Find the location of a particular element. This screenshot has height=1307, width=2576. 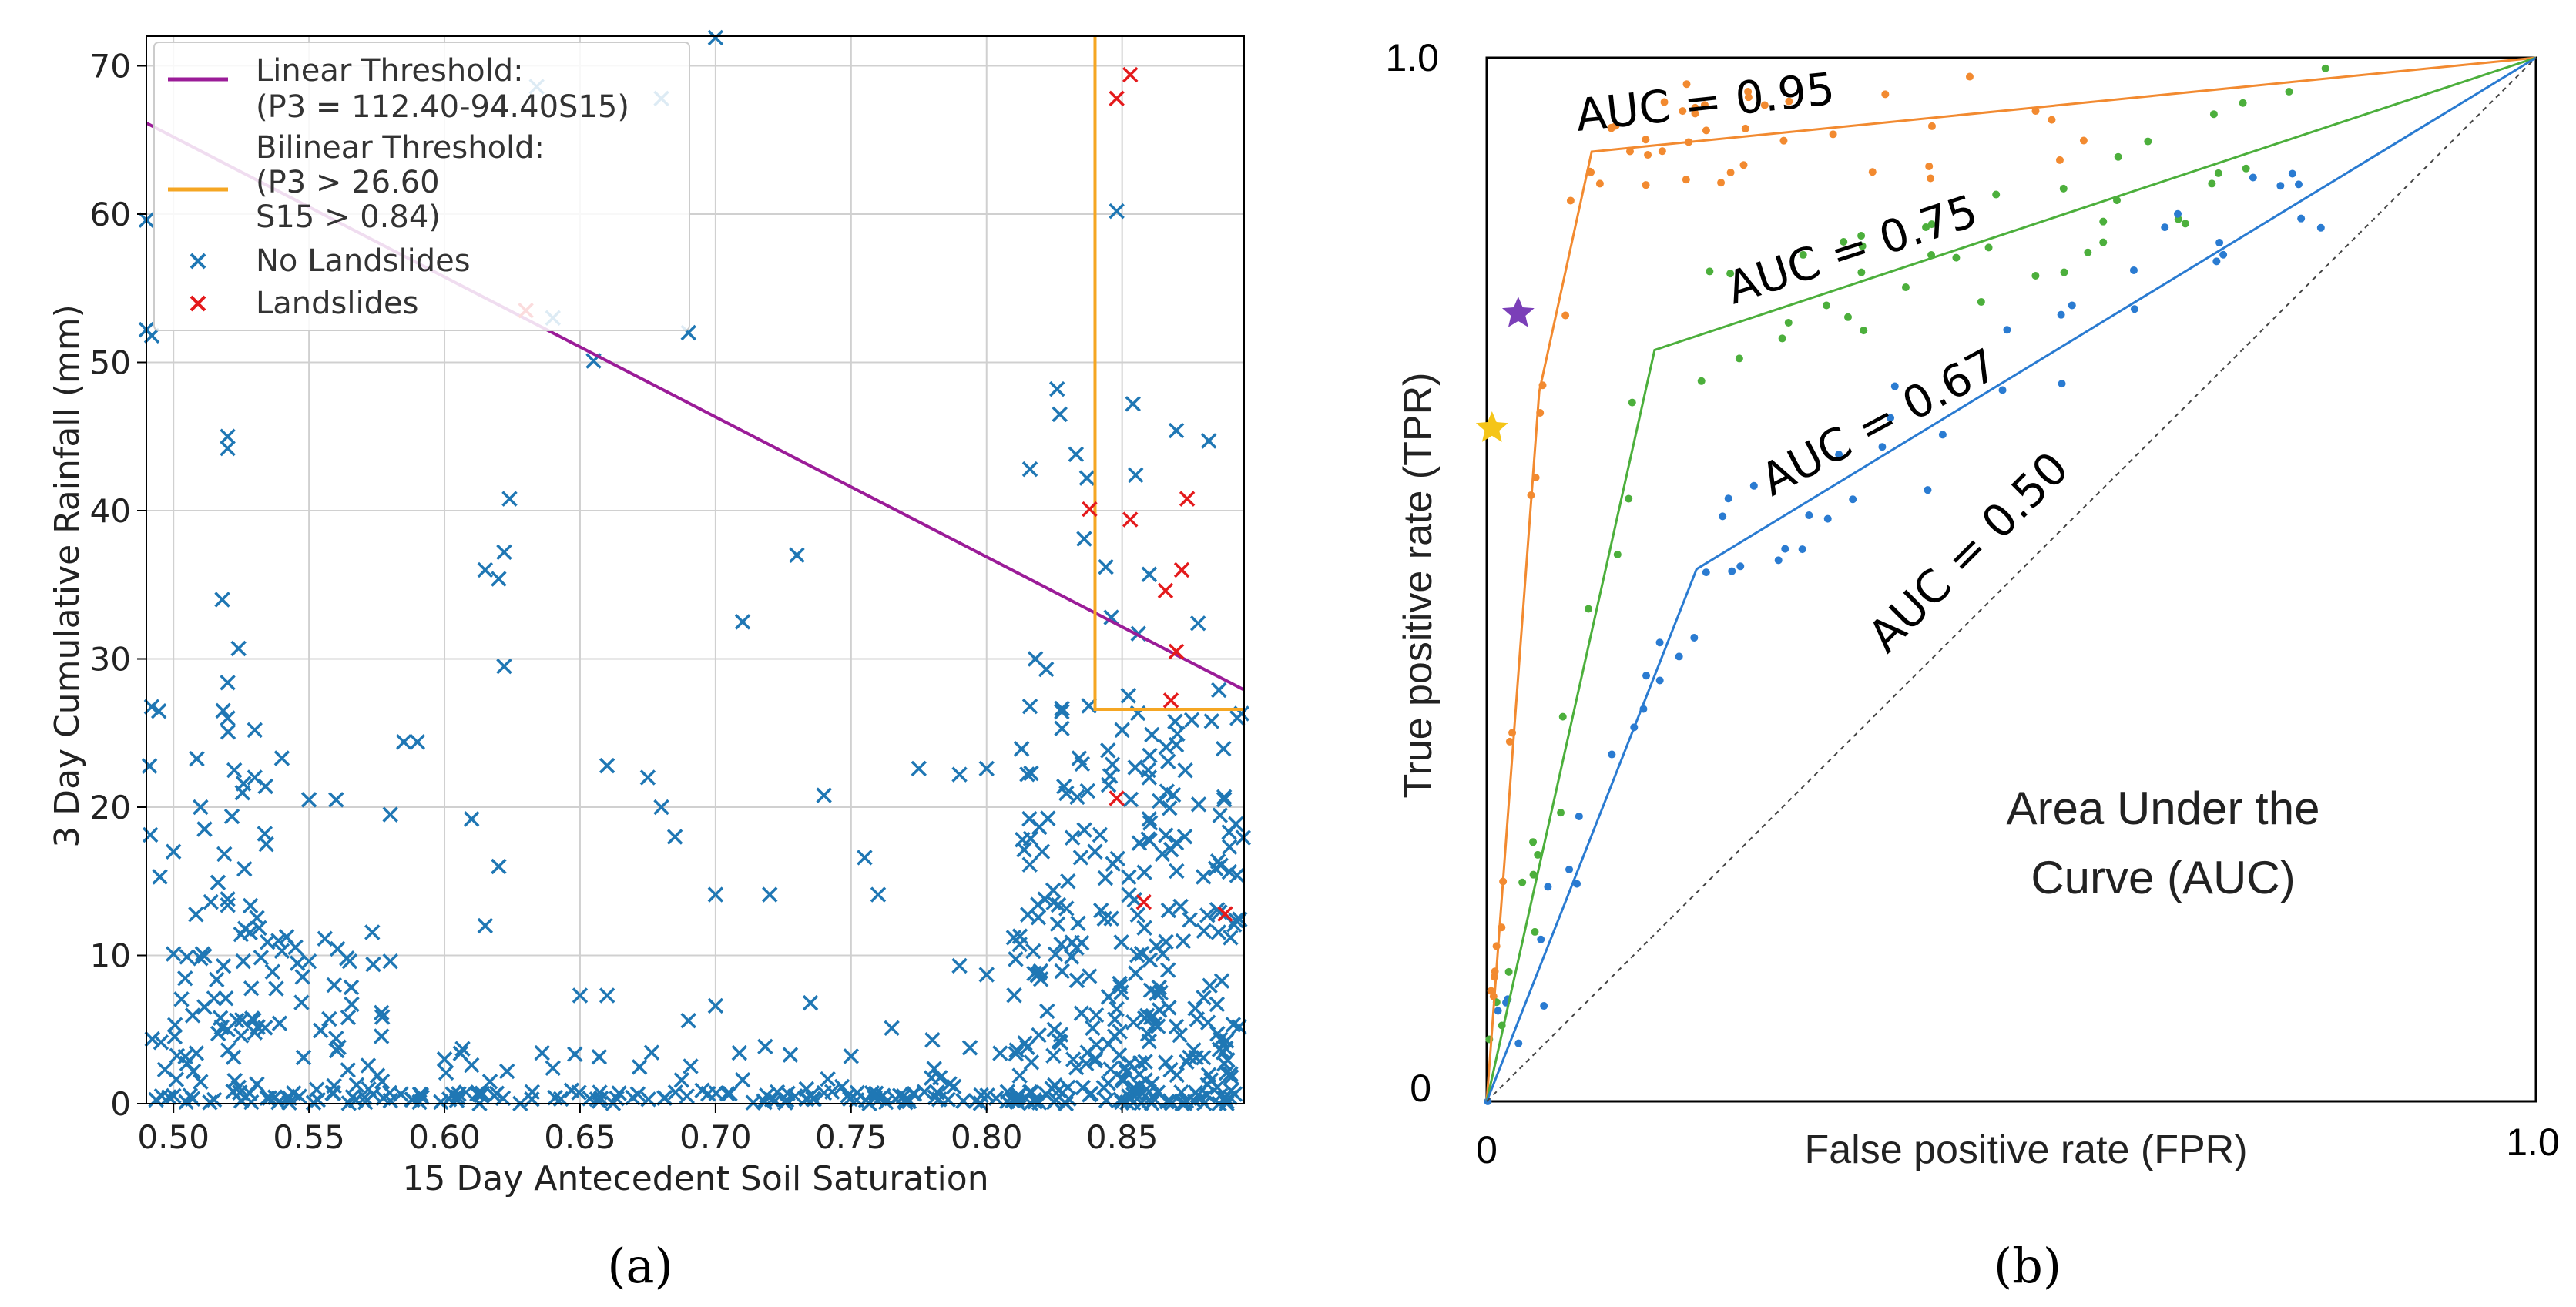

legend-landslide-label: Landslides is located at coordinates (337, 303).